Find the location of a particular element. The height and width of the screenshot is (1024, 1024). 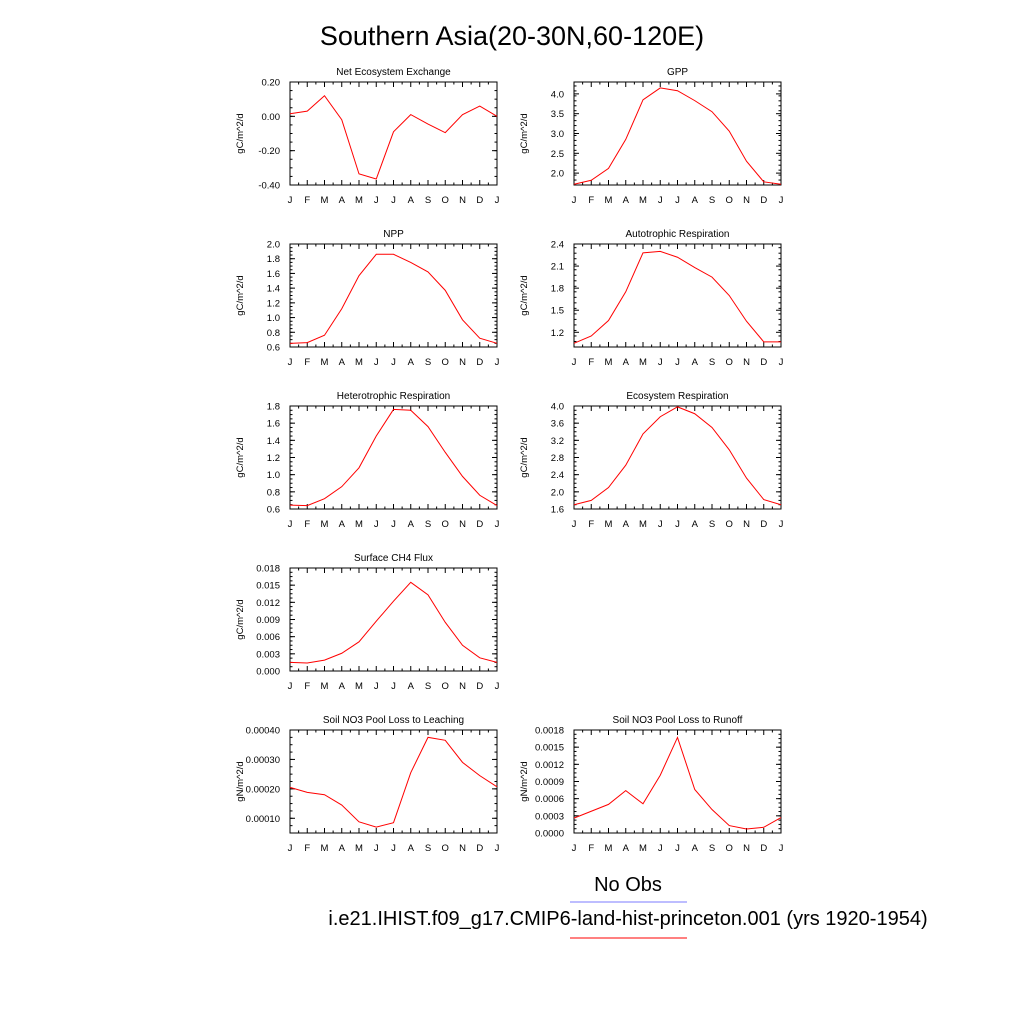

y-tick-label: 0.00020 is located at coordinates (263, 789).